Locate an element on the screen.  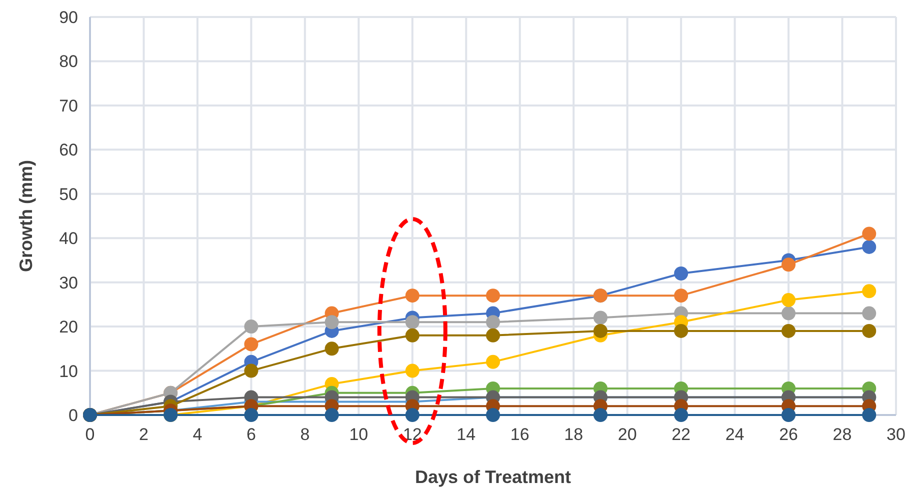
y-tick-label: 90 is located at coordinates (68, 17).